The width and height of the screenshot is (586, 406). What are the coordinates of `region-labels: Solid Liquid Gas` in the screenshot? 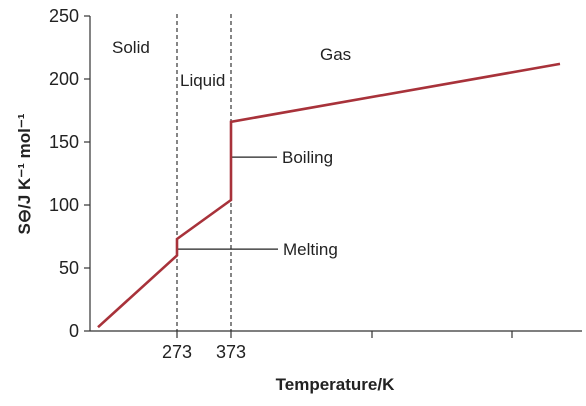 It's located at (231, 64).